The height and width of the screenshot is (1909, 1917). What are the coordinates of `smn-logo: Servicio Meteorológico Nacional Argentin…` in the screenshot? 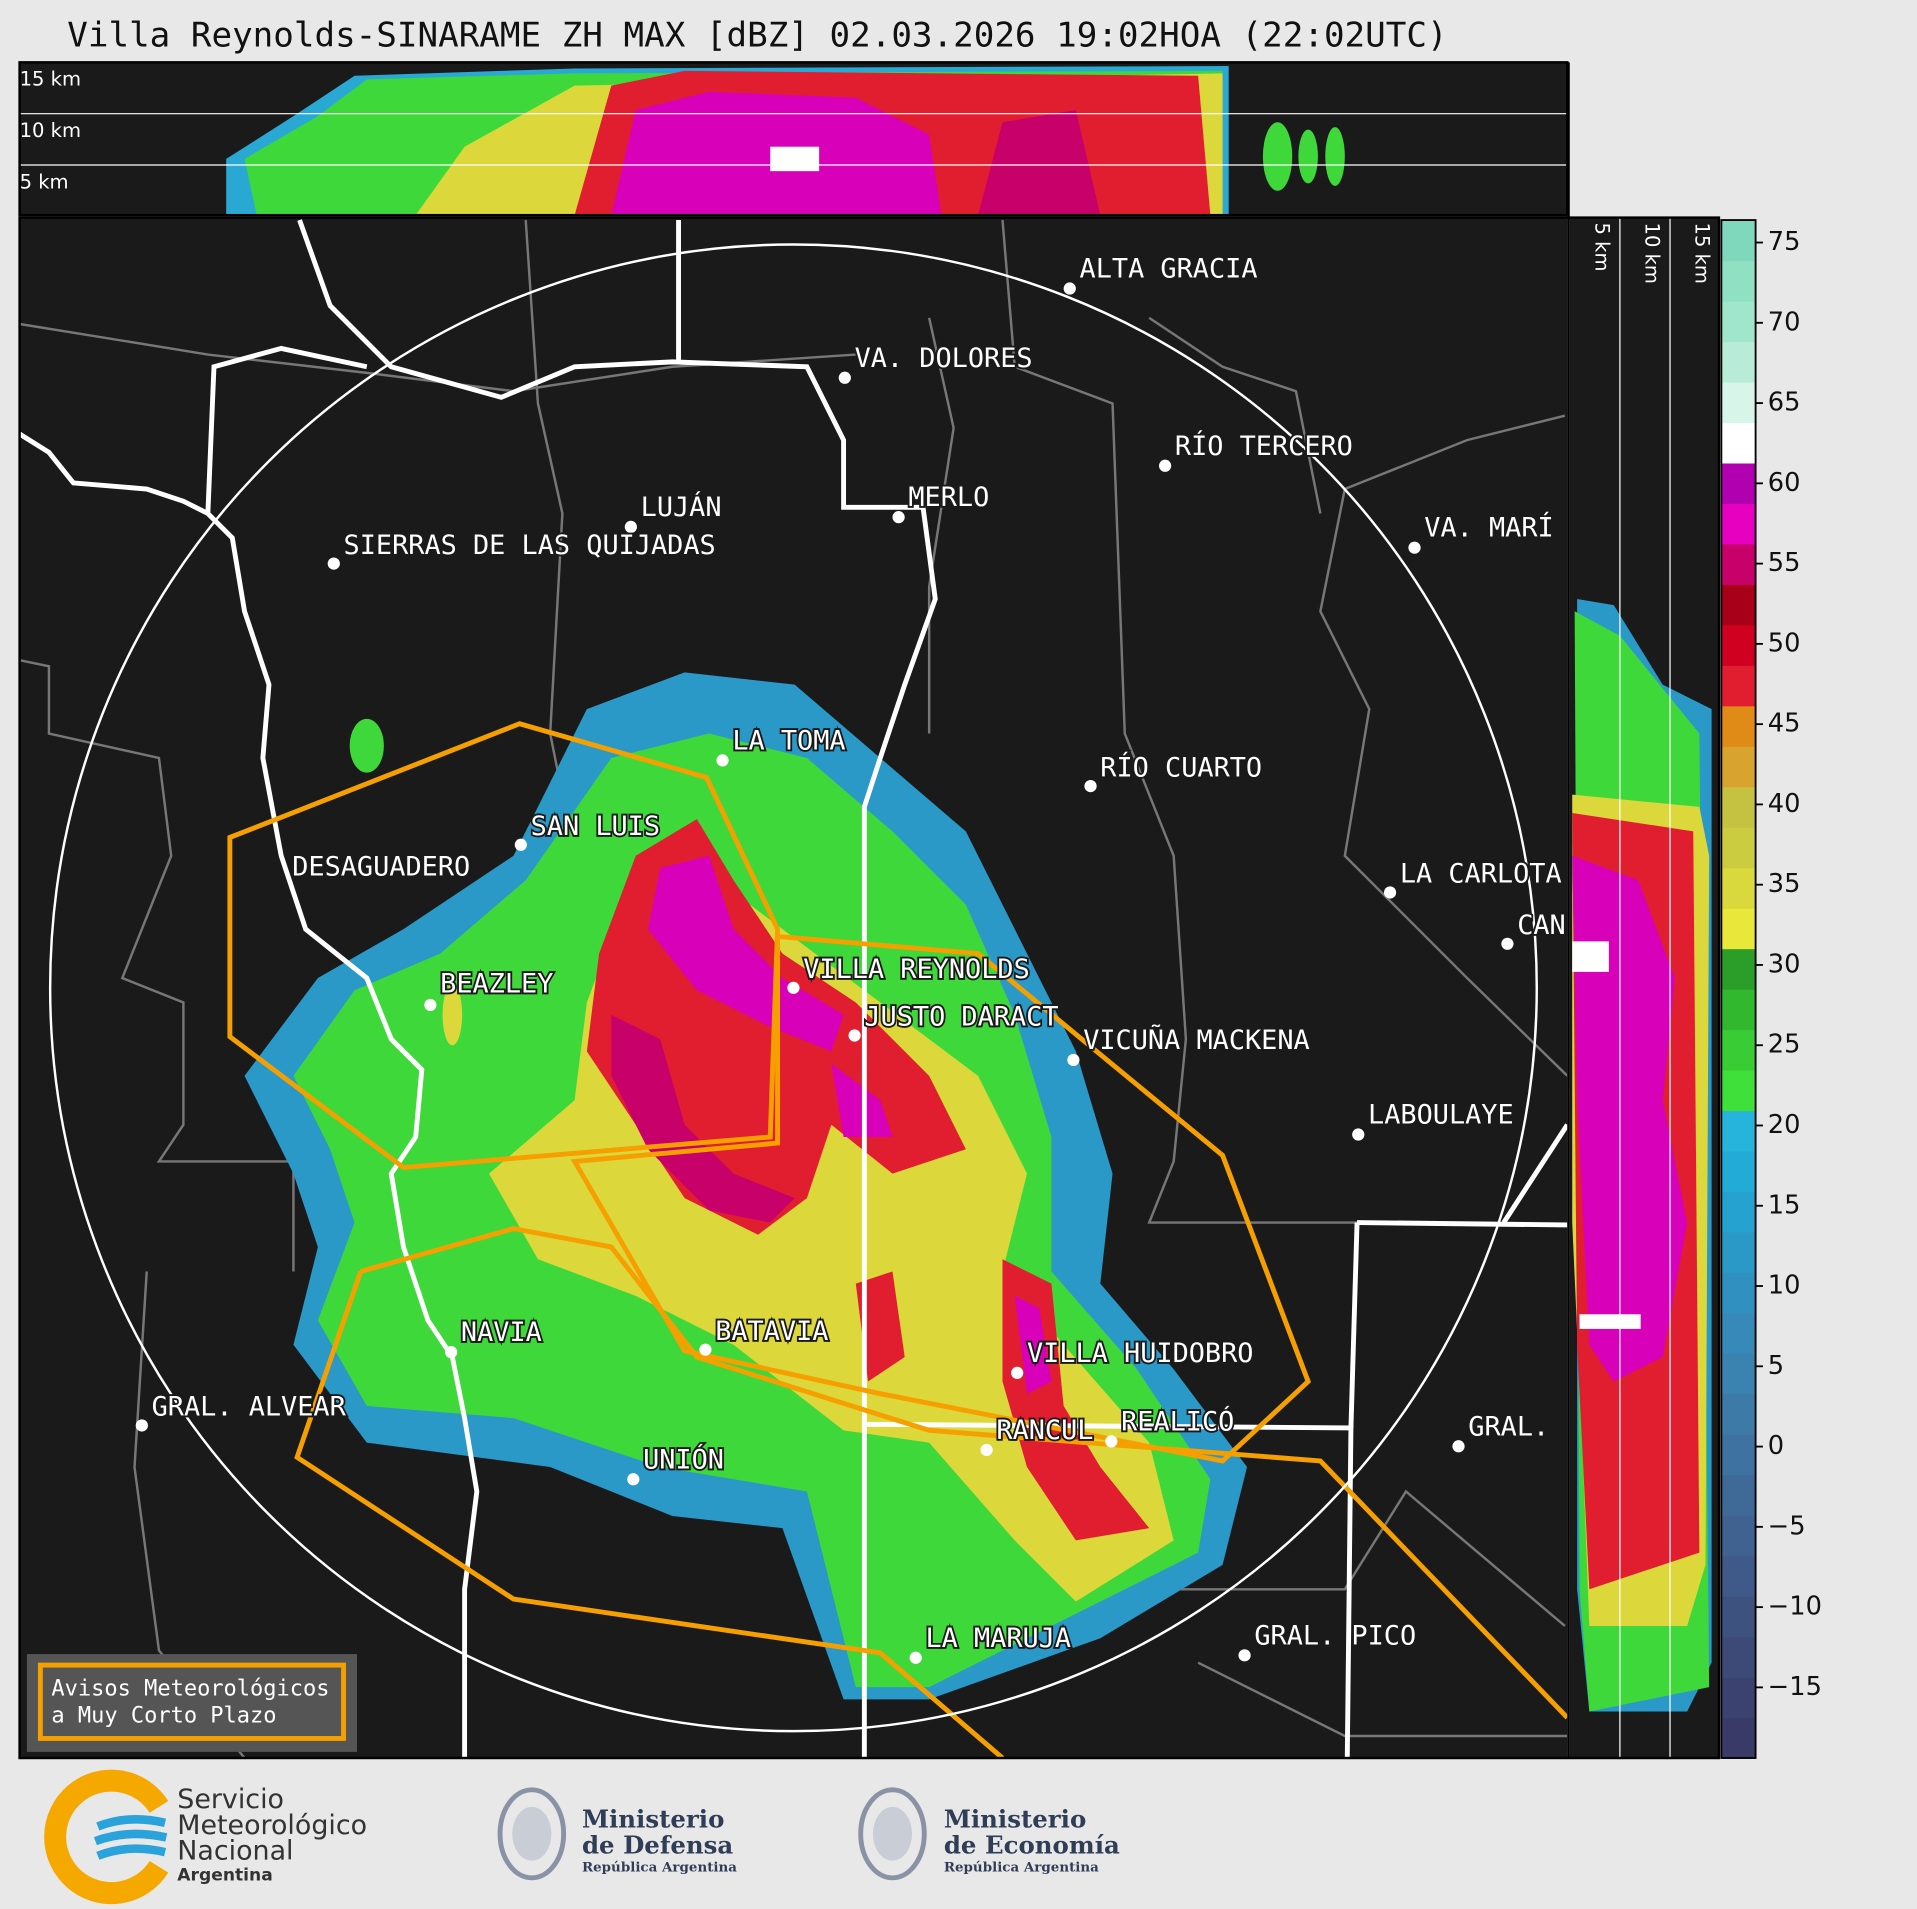 It's located at (205, 1837).